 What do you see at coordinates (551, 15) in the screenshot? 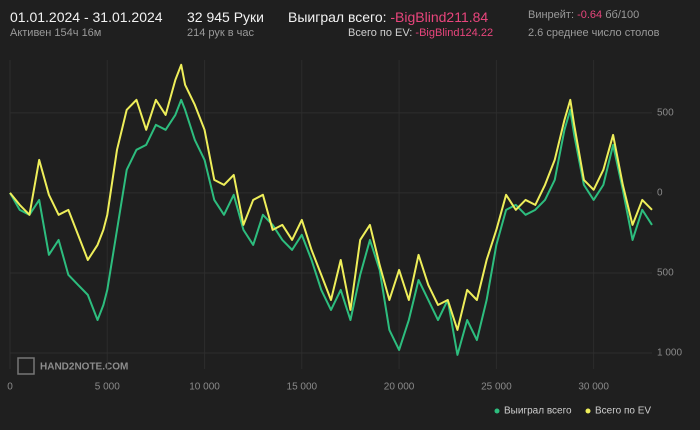
I see `winrate-label: Винрейт:` at bounding box center [551, 15].